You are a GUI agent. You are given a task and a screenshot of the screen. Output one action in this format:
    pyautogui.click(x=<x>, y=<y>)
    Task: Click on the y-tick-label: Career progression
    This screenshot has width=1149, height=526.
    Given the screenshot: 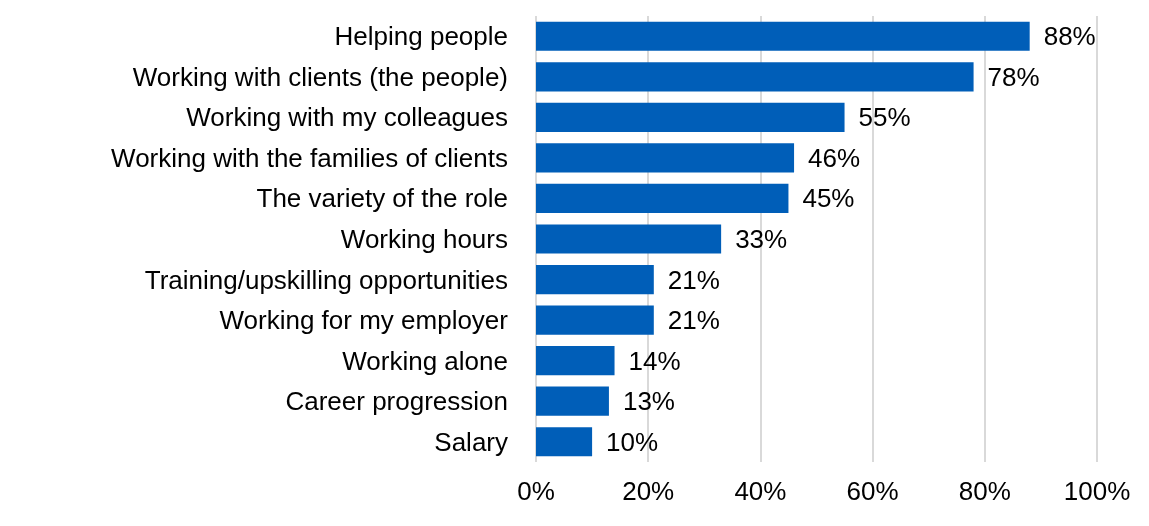 What is the action you would take?
    pyautogui.click(x=396, y=401)
    